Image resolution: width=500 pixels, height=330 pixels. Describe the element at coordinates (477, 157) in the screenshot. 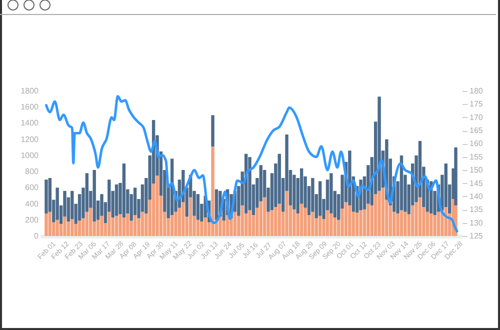

I see `y2-tick-label: 155` at that location.